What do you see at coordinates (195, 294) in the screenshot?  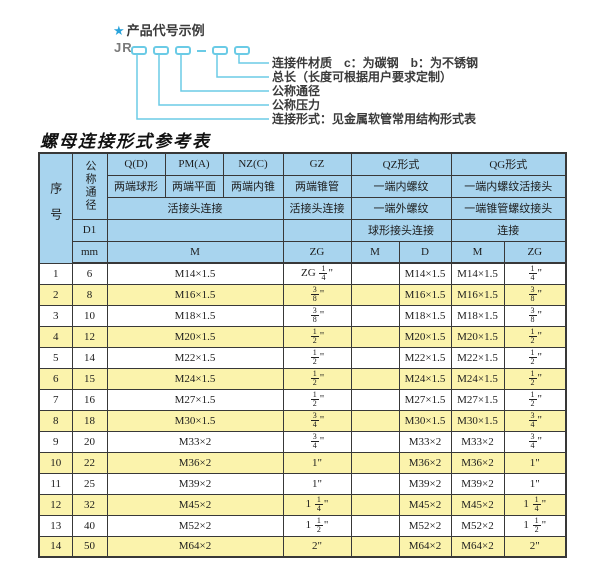 I see `cell-m: M16×1.5` at bounding box center [195, 294].